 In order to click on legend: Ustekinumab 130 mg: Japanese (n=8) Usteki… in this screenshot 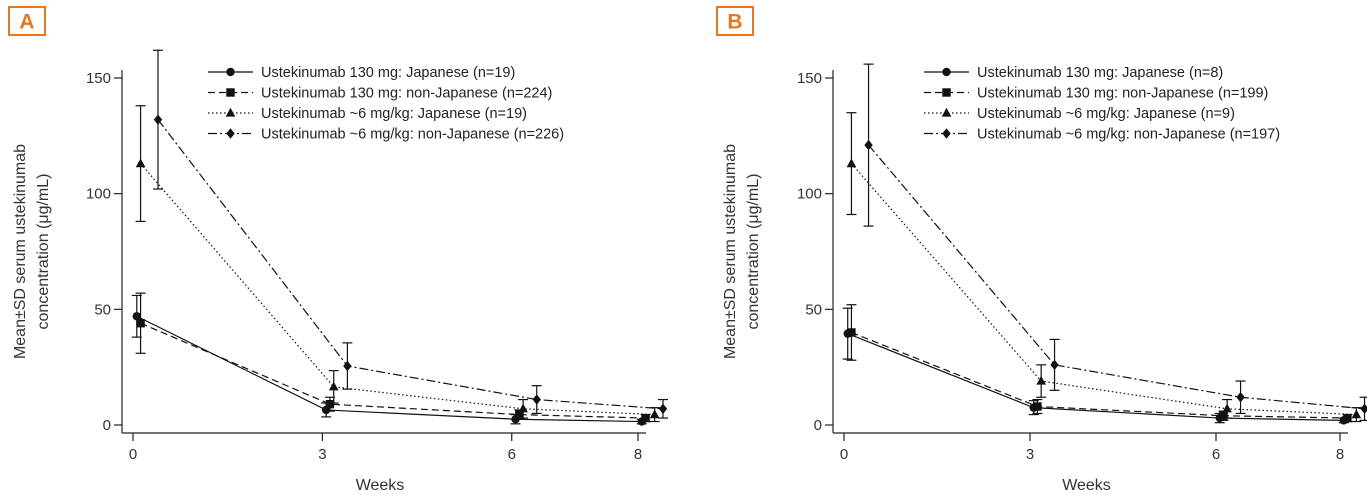, I will do `click(1102, 104)`.